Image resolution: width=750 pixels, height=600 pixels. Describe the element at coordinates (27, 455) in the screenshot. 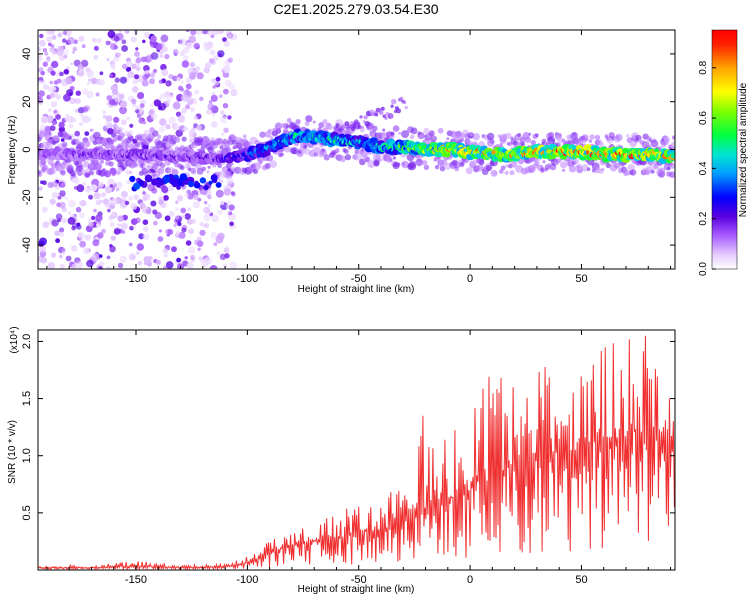

I see `y-tick-label: 1.0` at that location.